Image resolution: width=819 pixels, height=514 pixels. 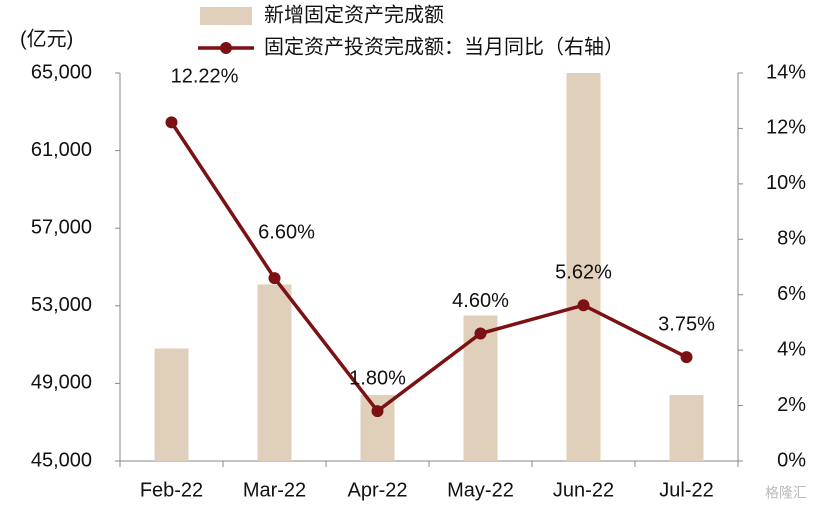 I want to click on data-label: 6.60%, so click(x=286, y=232).